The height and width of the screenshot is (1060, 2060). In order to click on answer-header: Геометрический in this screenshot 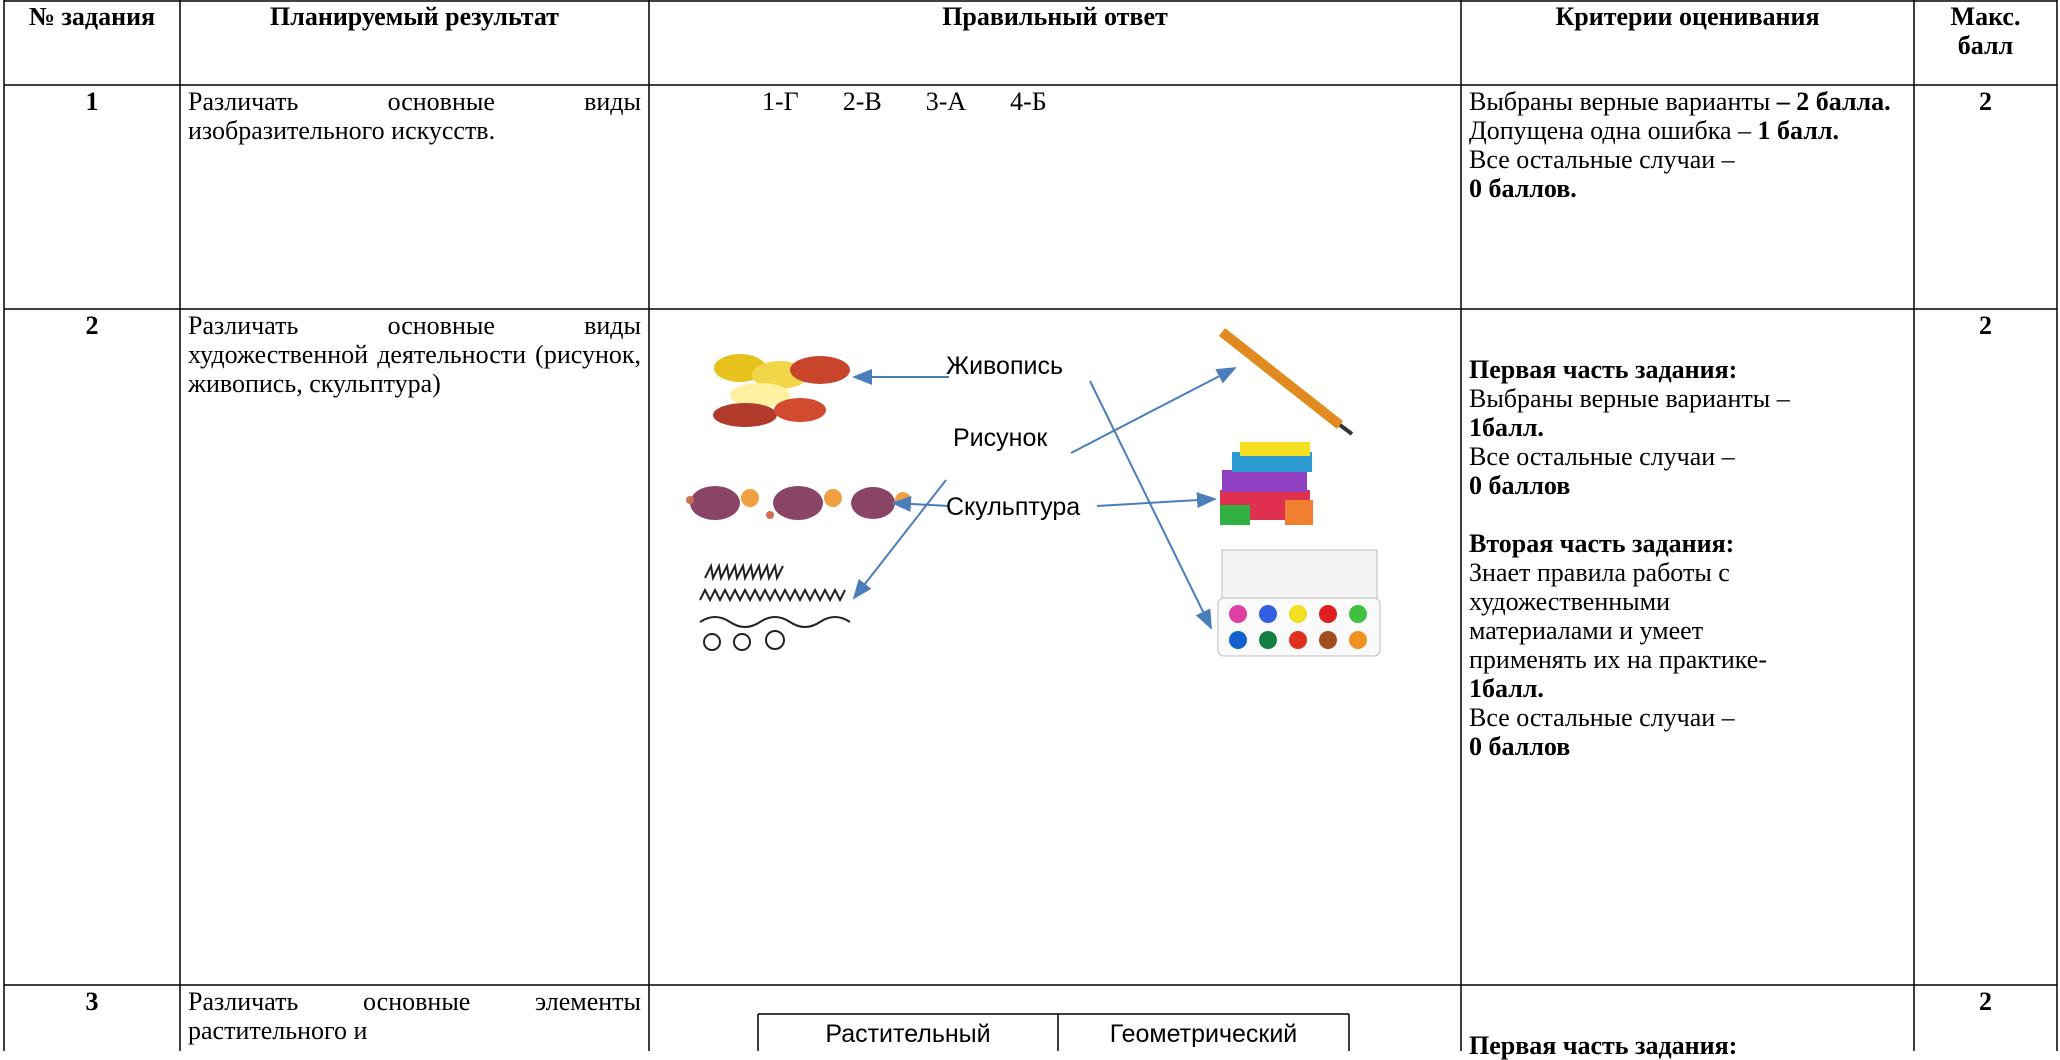, I will do `click(1203, 1034)`.